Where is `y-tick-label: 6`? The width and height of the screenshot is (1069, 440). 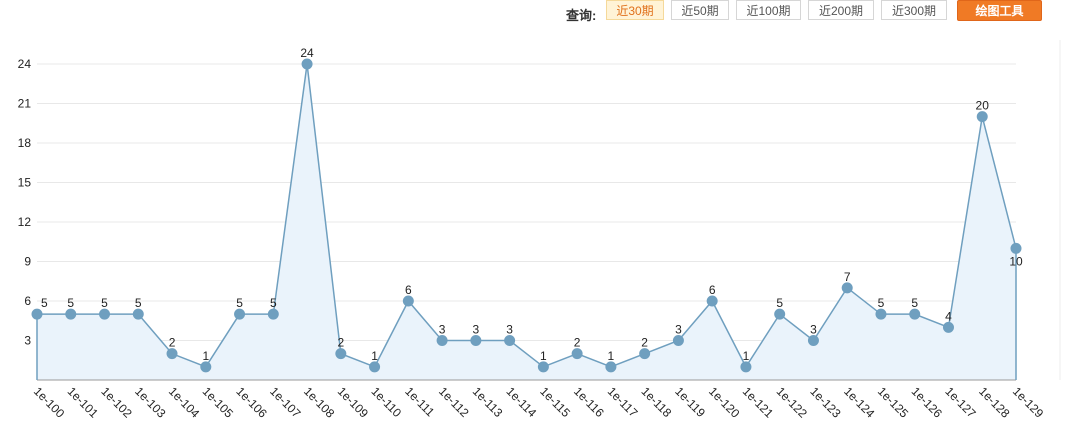
y-tick-label: 6 is located at coordinates (27, 301).